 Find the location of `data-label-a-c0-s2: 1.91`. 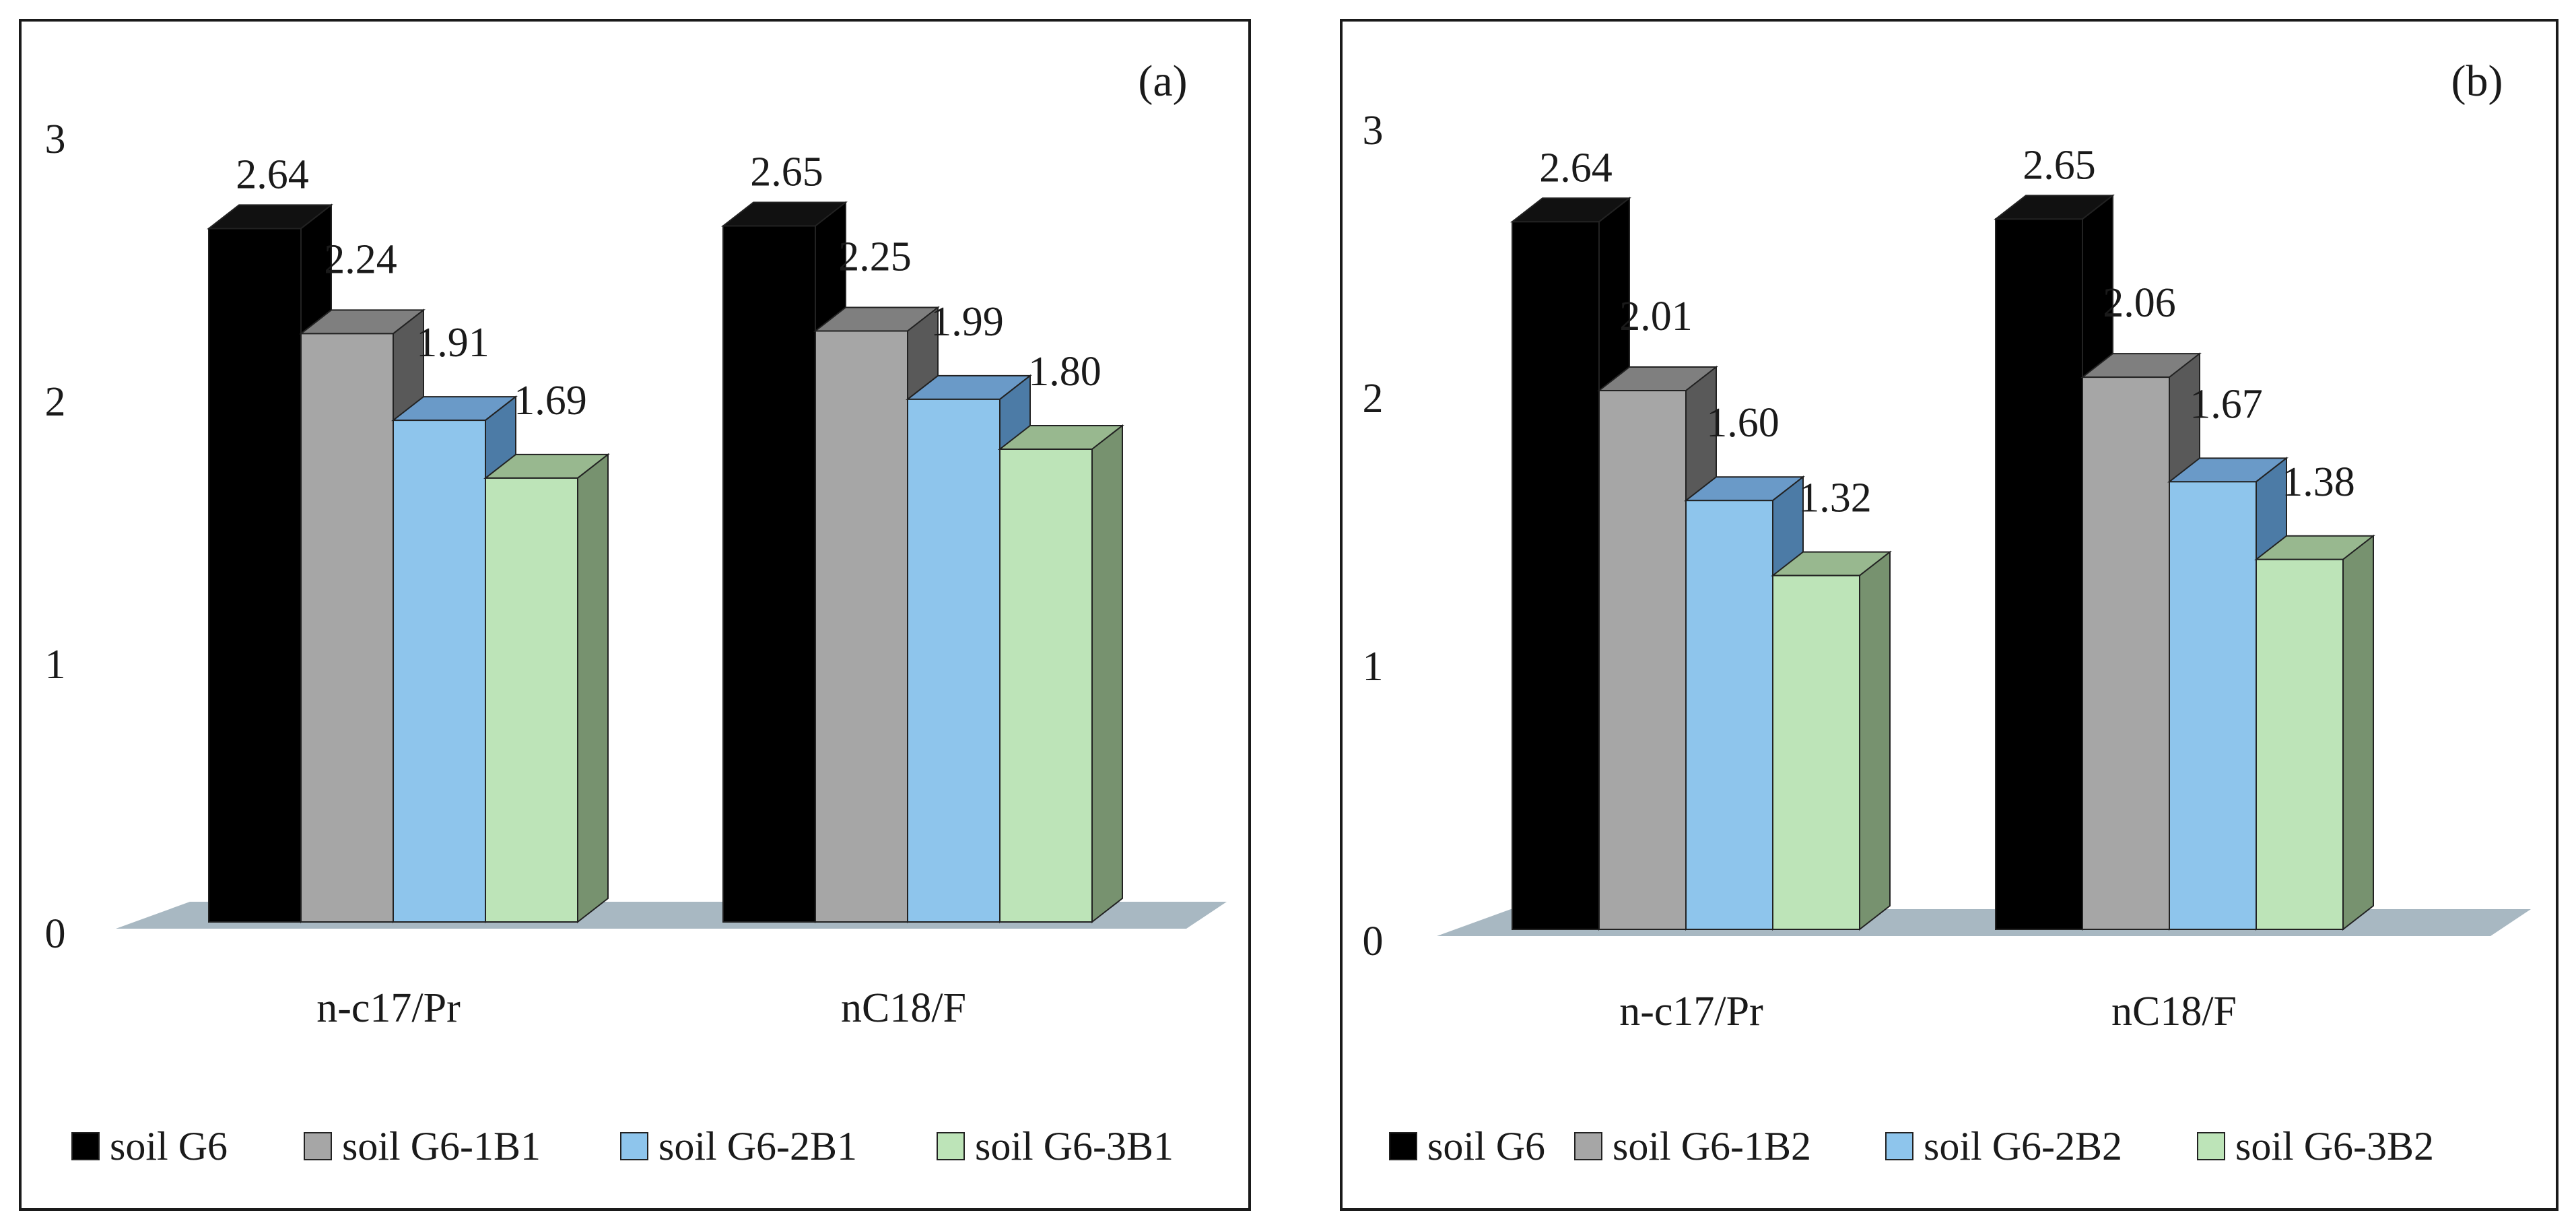

data-label-a-c0-s2: 1.91 is located at coordinates (453, 343).